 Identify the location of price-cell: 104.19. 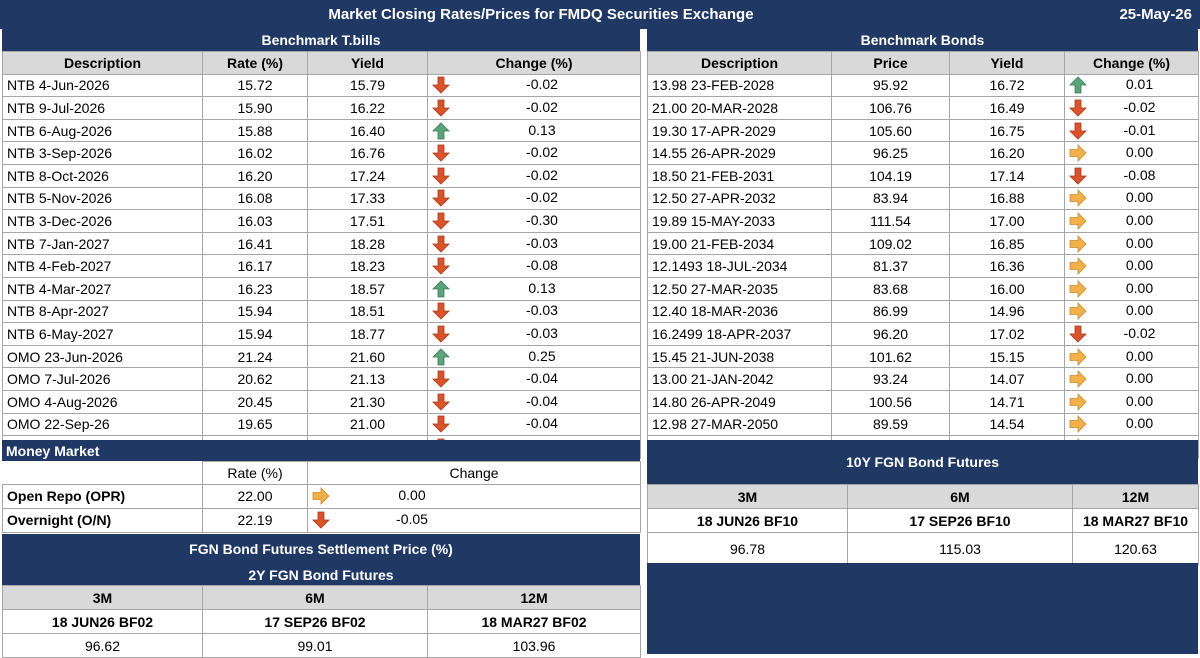
(890, 175).